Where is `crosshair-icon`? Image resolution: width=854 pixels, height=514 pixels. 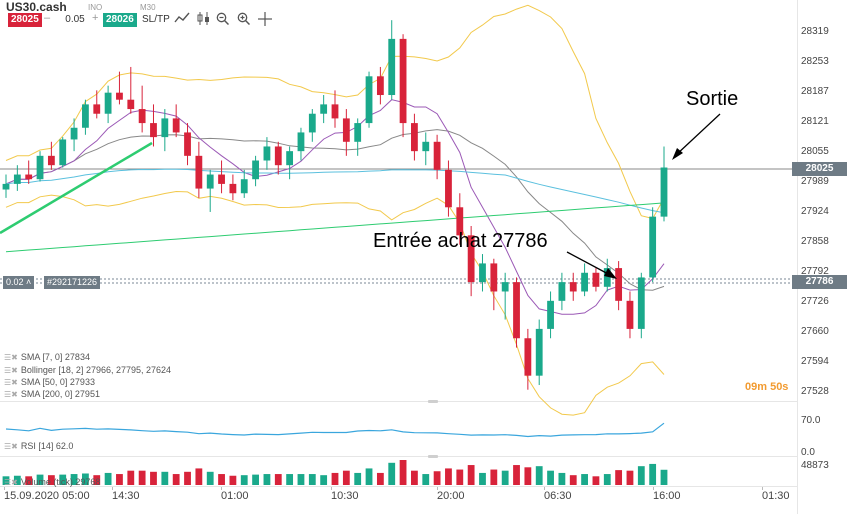 crosshair-icon is located at coordinates (265, 20).